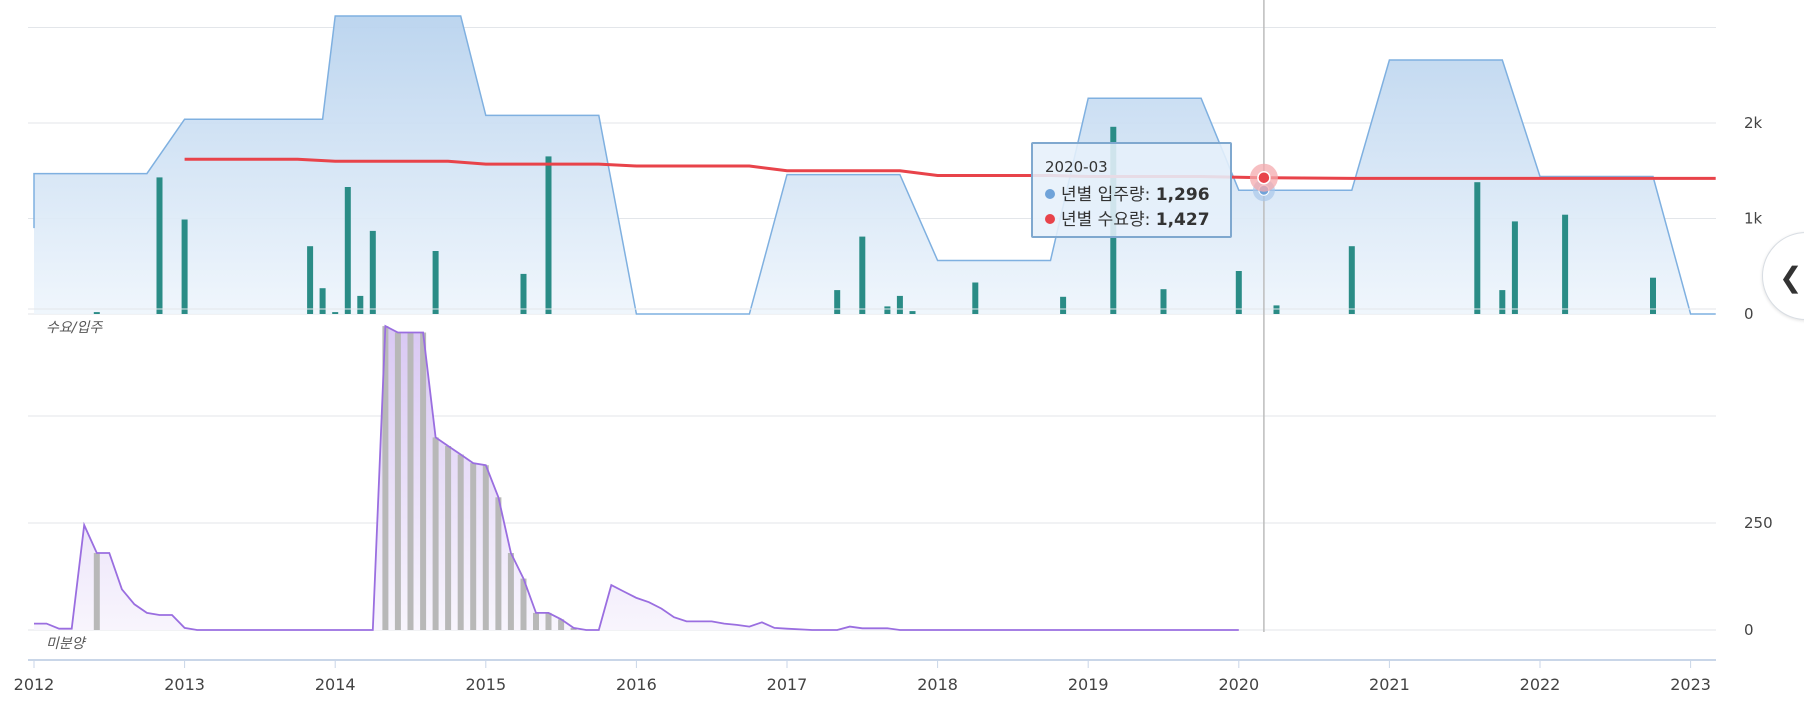 The image size is (1804, 717). I want to click on tooltip-demand-label: 년별 수요량:, so click(1108, 220).